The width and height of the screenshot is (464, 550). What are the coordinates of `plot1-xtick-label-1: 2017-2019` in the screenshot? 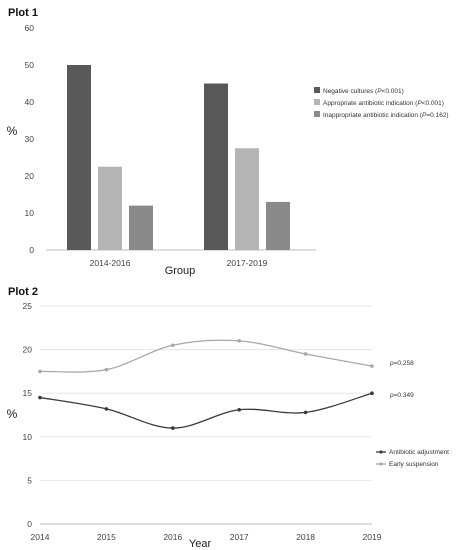 It's located at (247, 263).